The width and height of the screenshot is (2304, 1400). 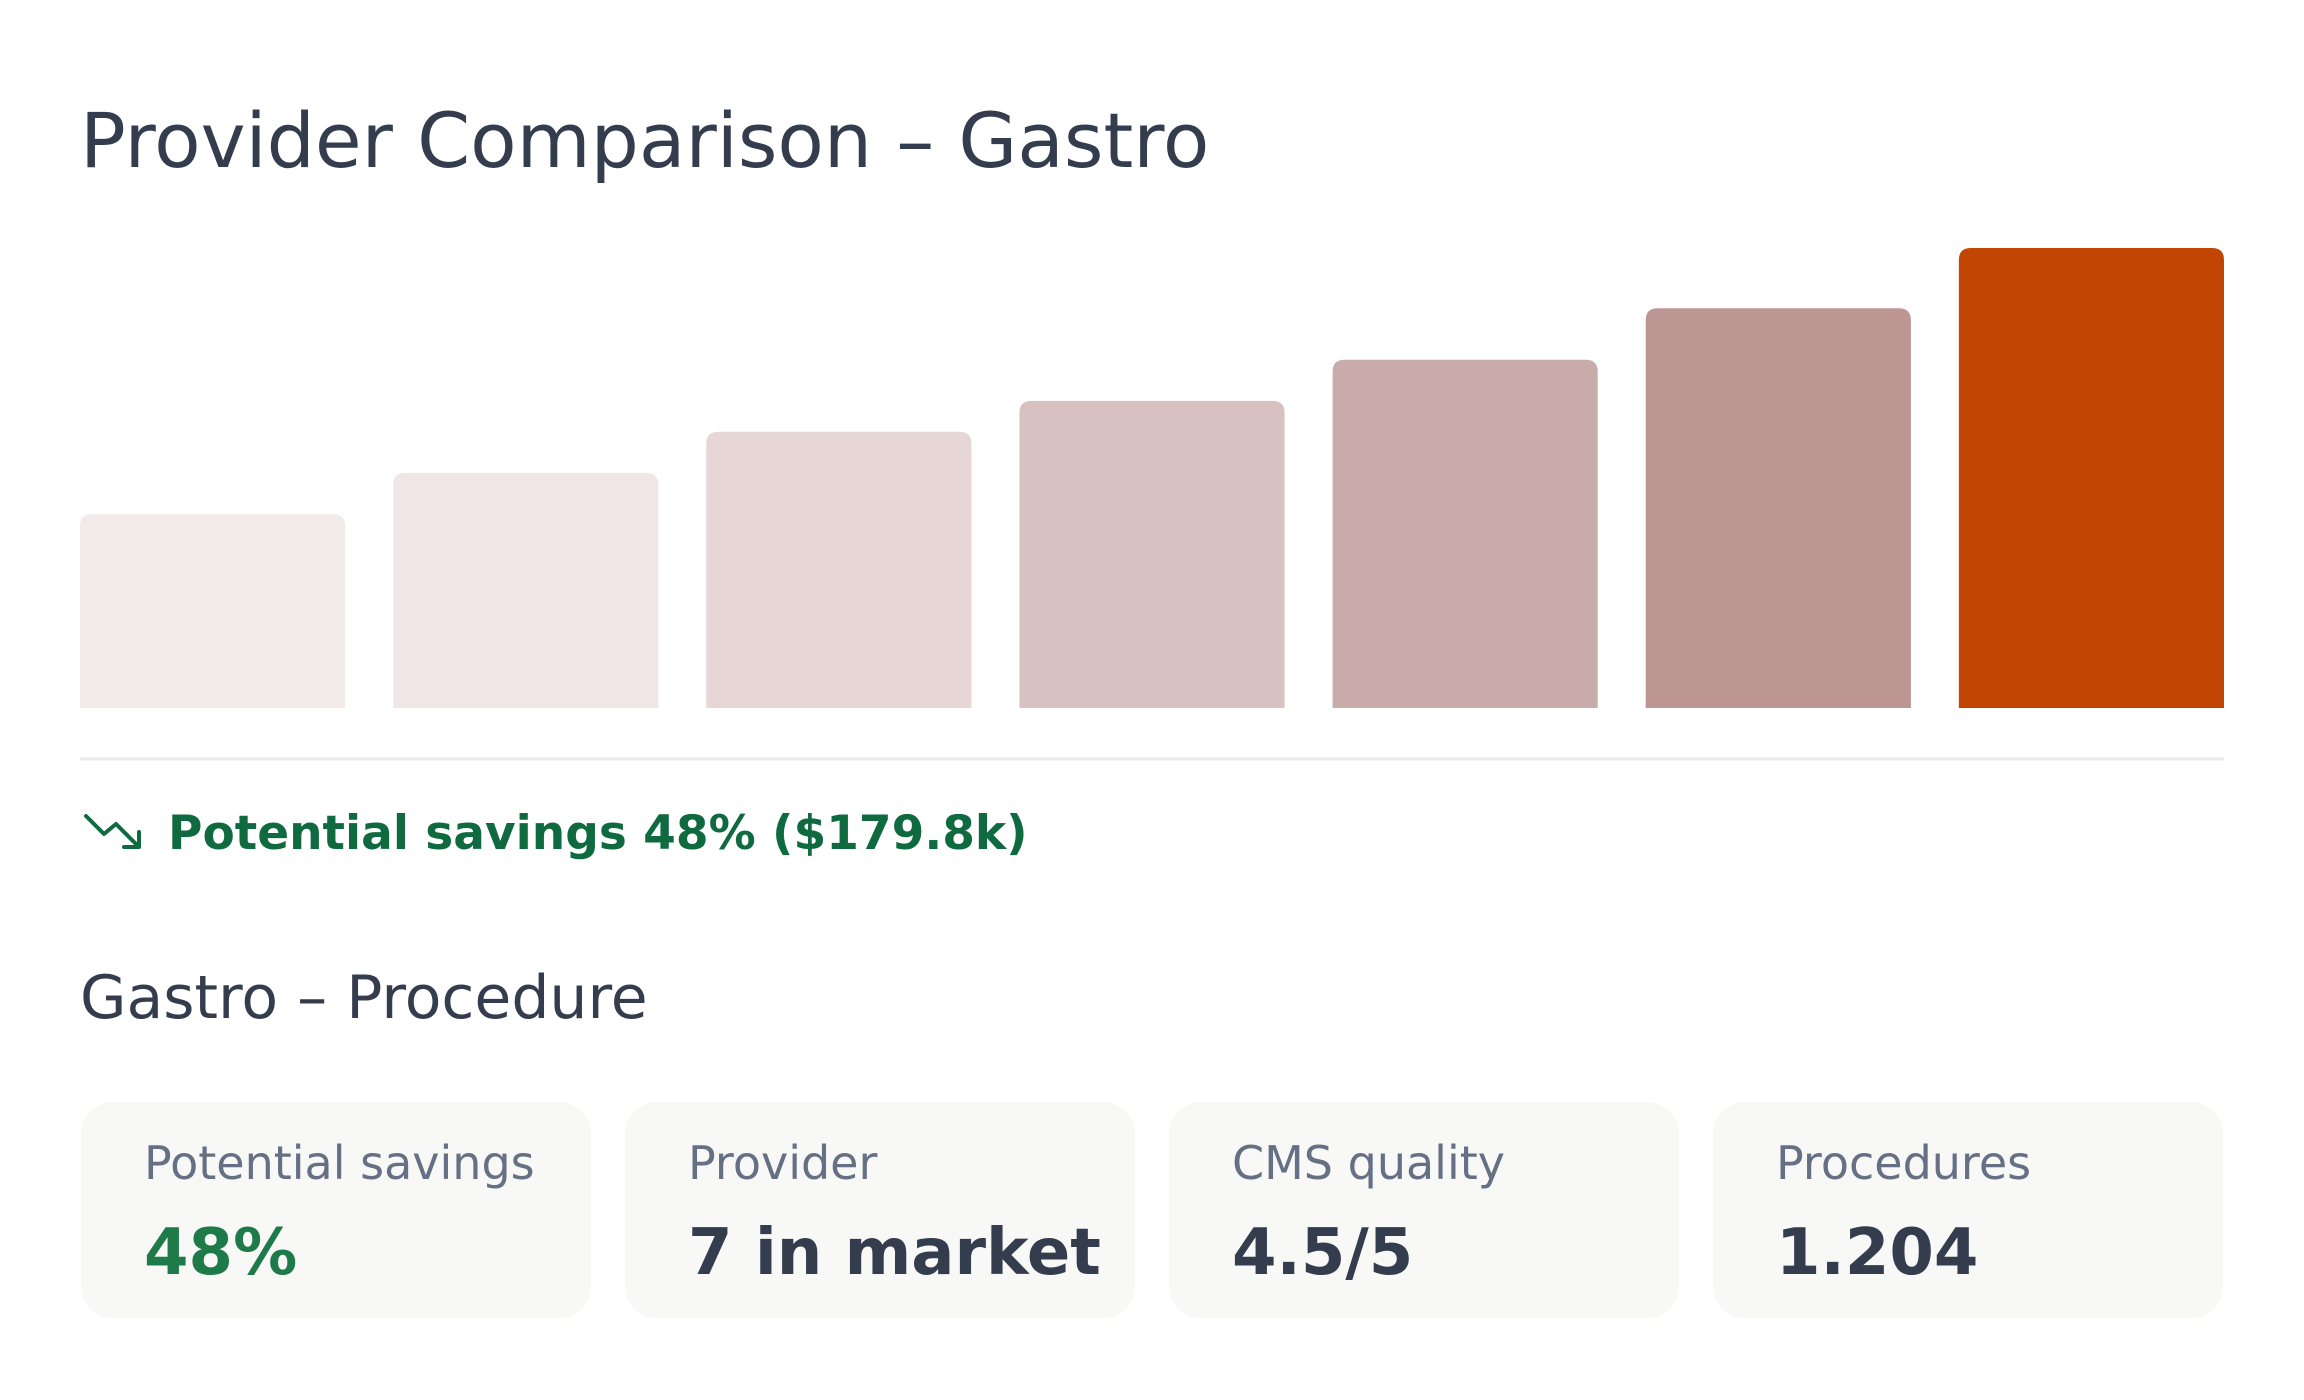 What do you see at coordinates (598, 833) in the screenshot?
I see `savings-note: Potential savings 48% ($179.8k)` at bounding box center [598, 833].